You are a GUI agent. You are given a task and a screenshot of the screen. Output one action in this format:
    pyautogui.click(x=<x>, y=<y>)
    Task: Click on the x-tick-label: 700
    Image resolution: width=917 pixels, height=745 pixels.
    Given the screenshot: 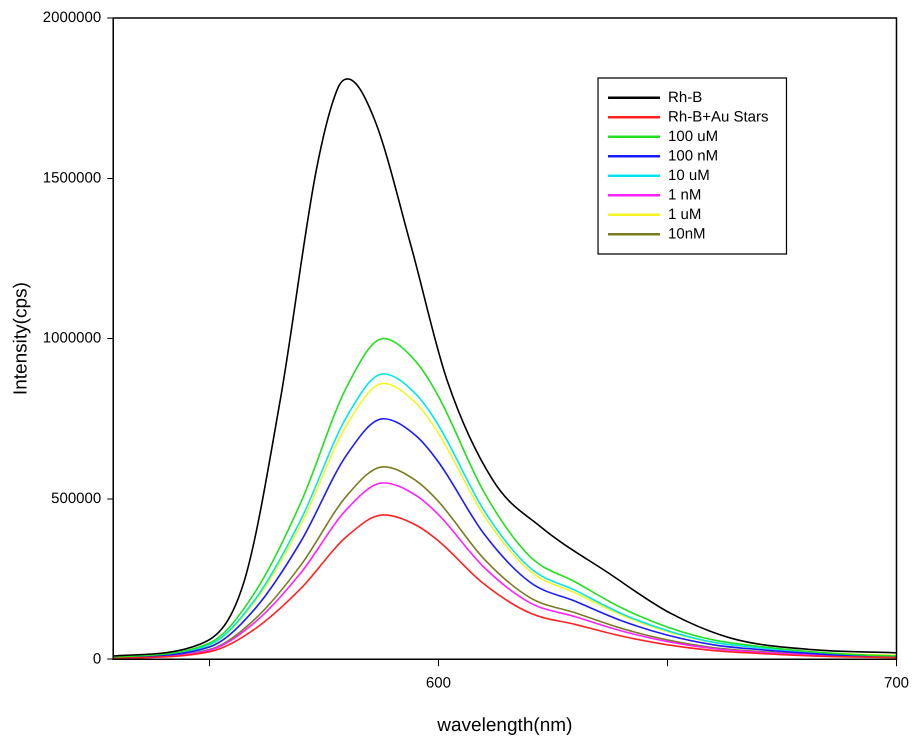 What is the action you would take?
    pyautogui.click(x=896, y=683)
    